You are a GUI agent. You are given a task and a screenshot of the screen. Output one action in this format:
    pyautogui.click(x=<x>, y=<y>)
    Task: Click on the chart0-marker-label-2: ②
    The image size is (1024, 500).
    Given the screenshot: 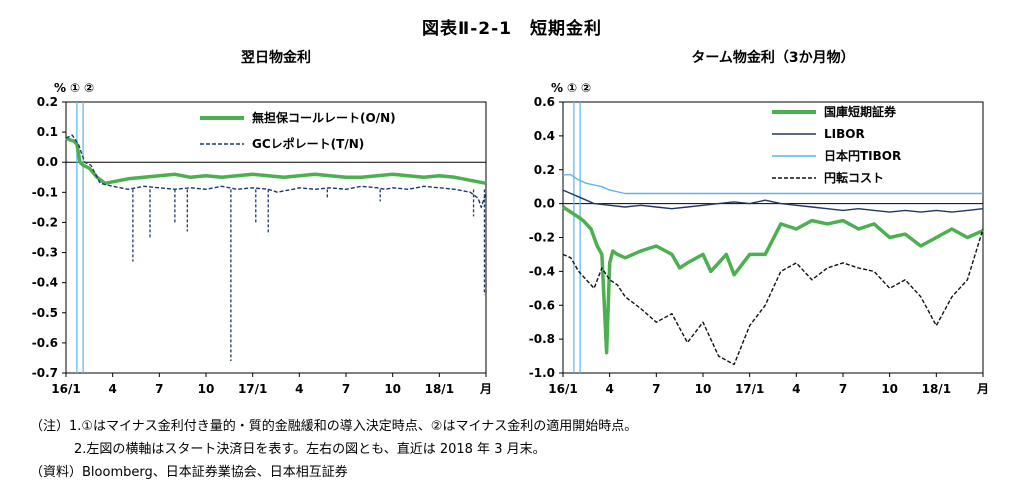 What is the action you would take?
    pyautogui.click(x=89, y=88)
    